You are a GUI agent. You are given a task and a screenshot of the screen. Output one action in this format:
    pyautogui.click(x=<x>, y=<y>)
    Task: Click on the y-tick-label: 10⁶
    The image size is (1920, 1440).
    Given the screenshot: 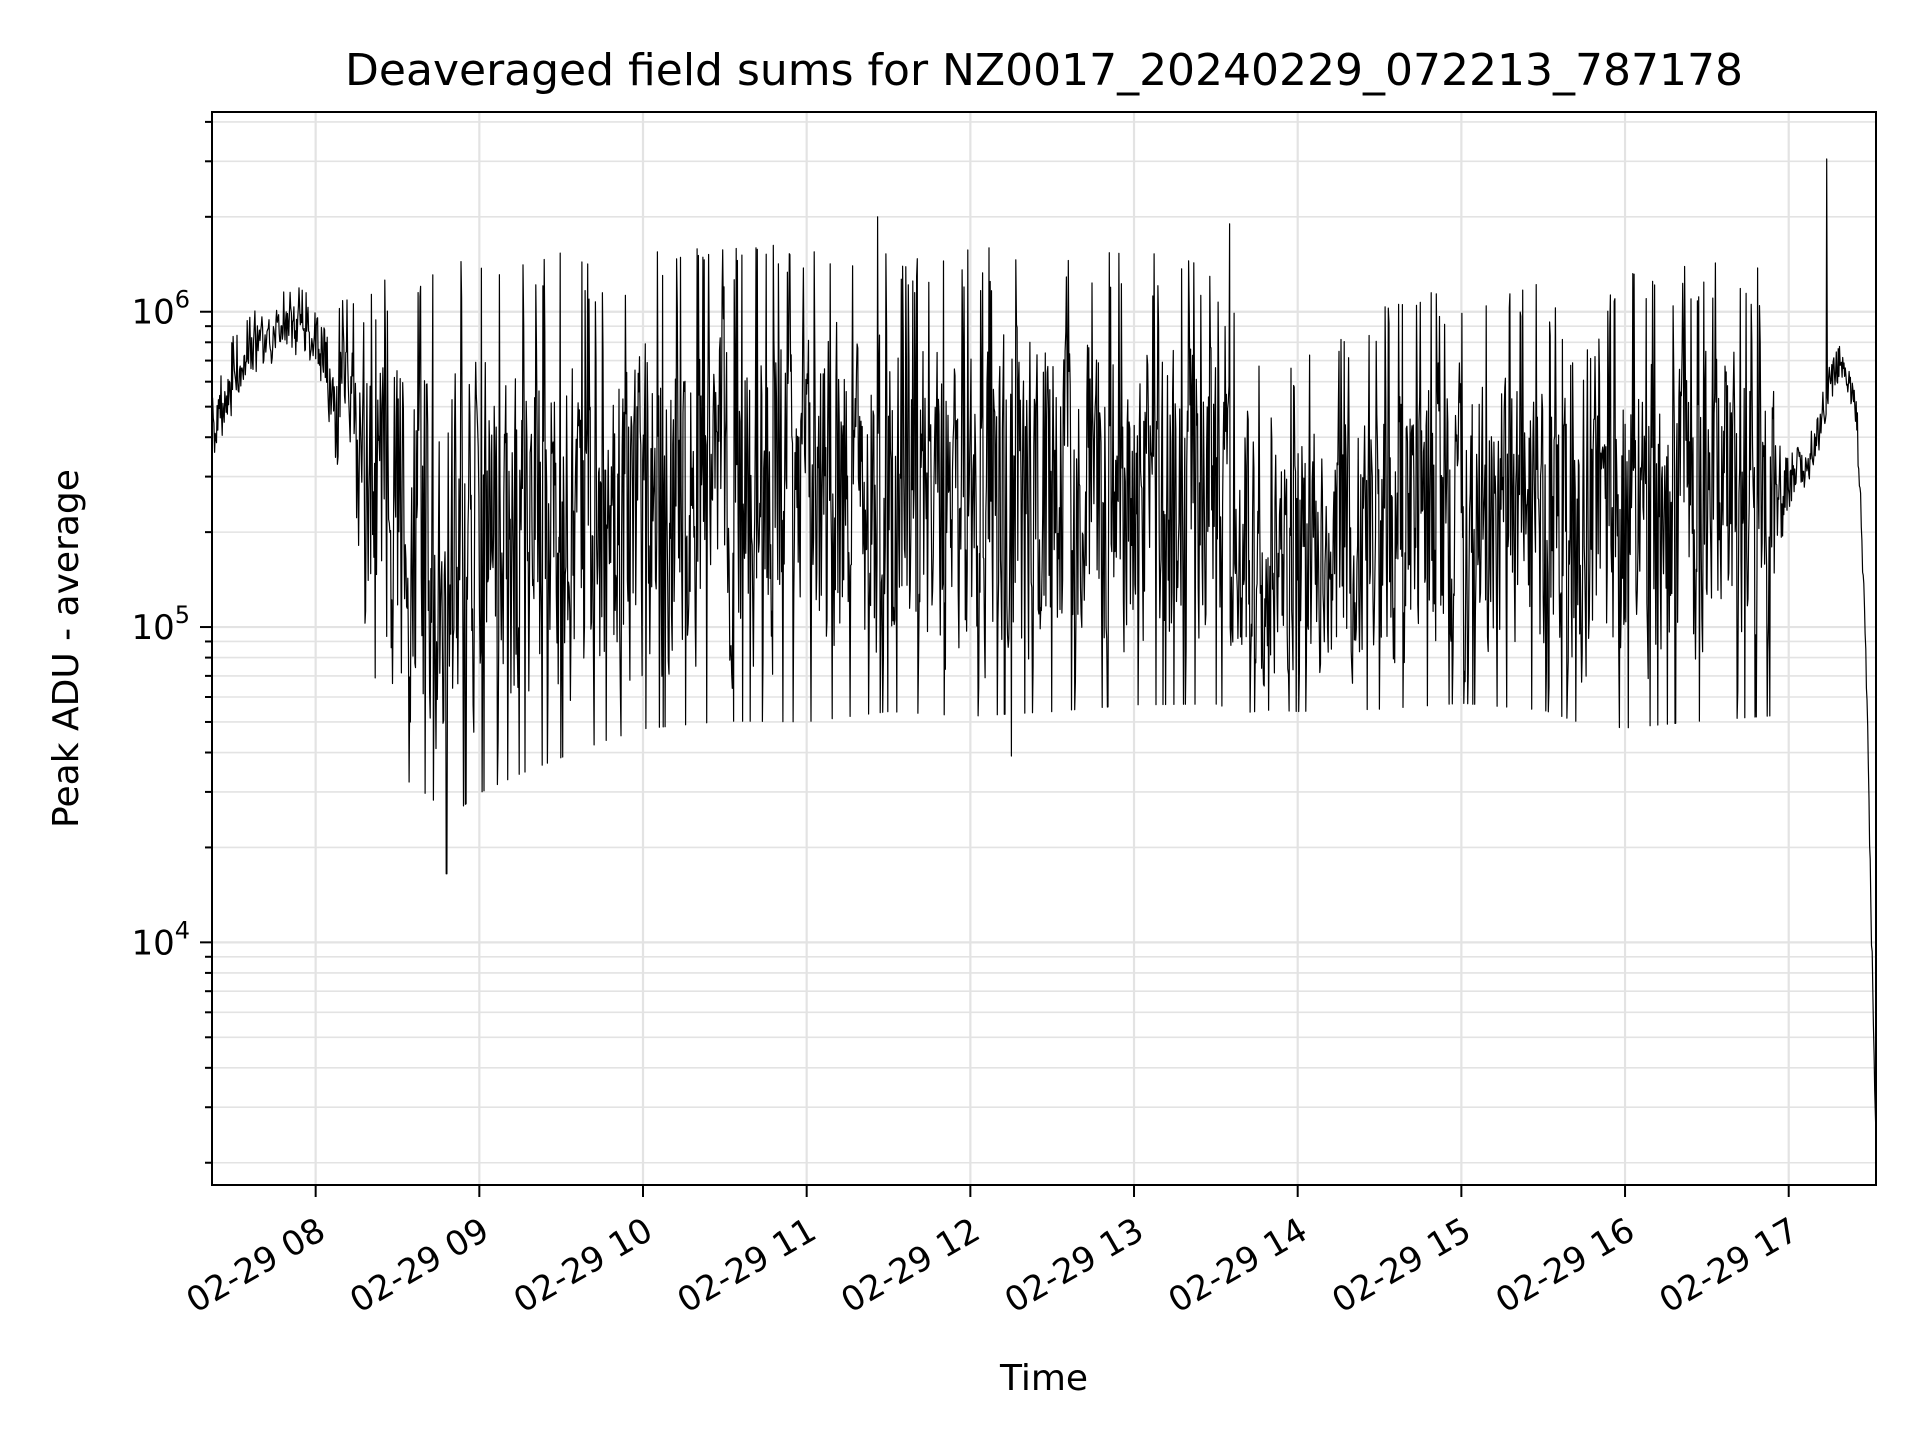 What is the action you would take?
    pyautogui.click(x=160, y=309)
    